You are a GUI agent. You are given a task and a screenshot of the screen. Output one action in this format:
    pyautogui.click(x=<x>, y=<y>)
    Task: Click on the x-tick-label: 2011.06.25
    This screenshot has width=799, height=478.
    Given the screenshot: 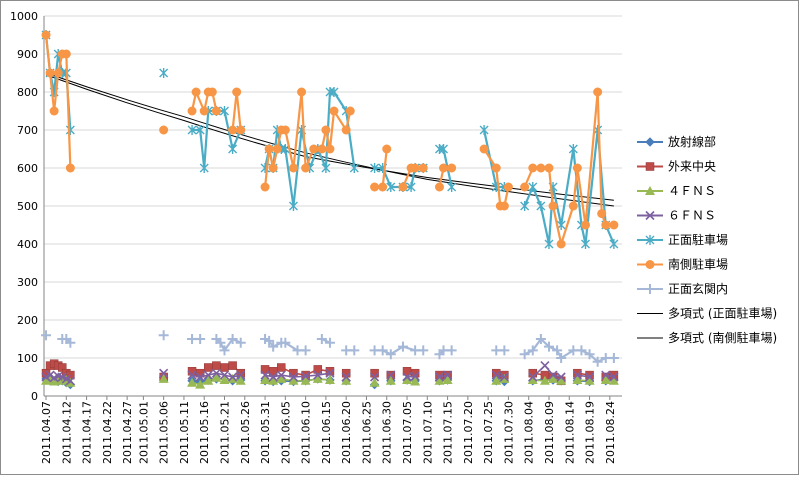 What is the action you would take?
    pyautogui.click(x=366, y=432)
    